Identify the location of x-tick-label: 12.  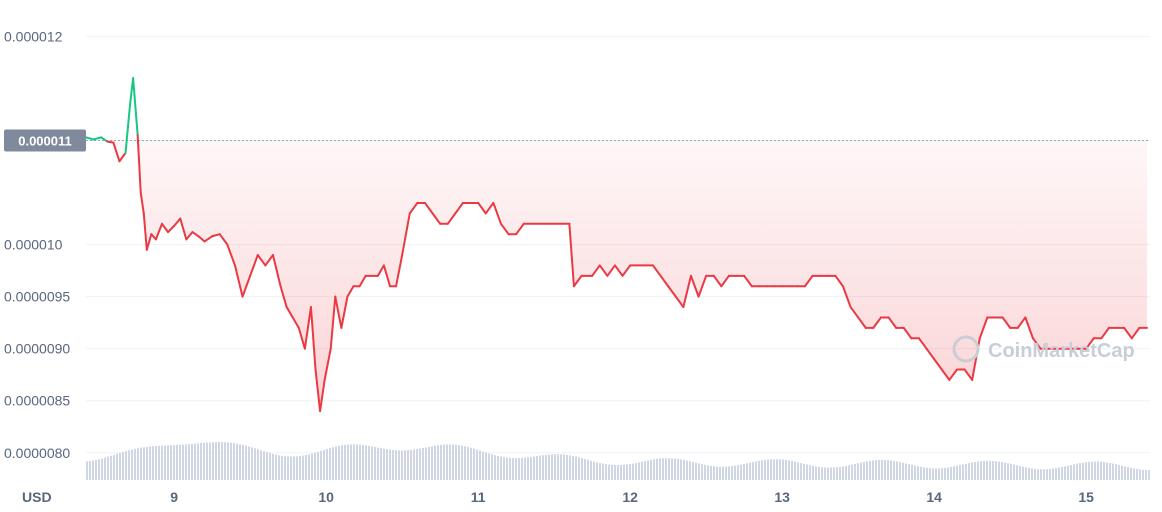
(630, 497).